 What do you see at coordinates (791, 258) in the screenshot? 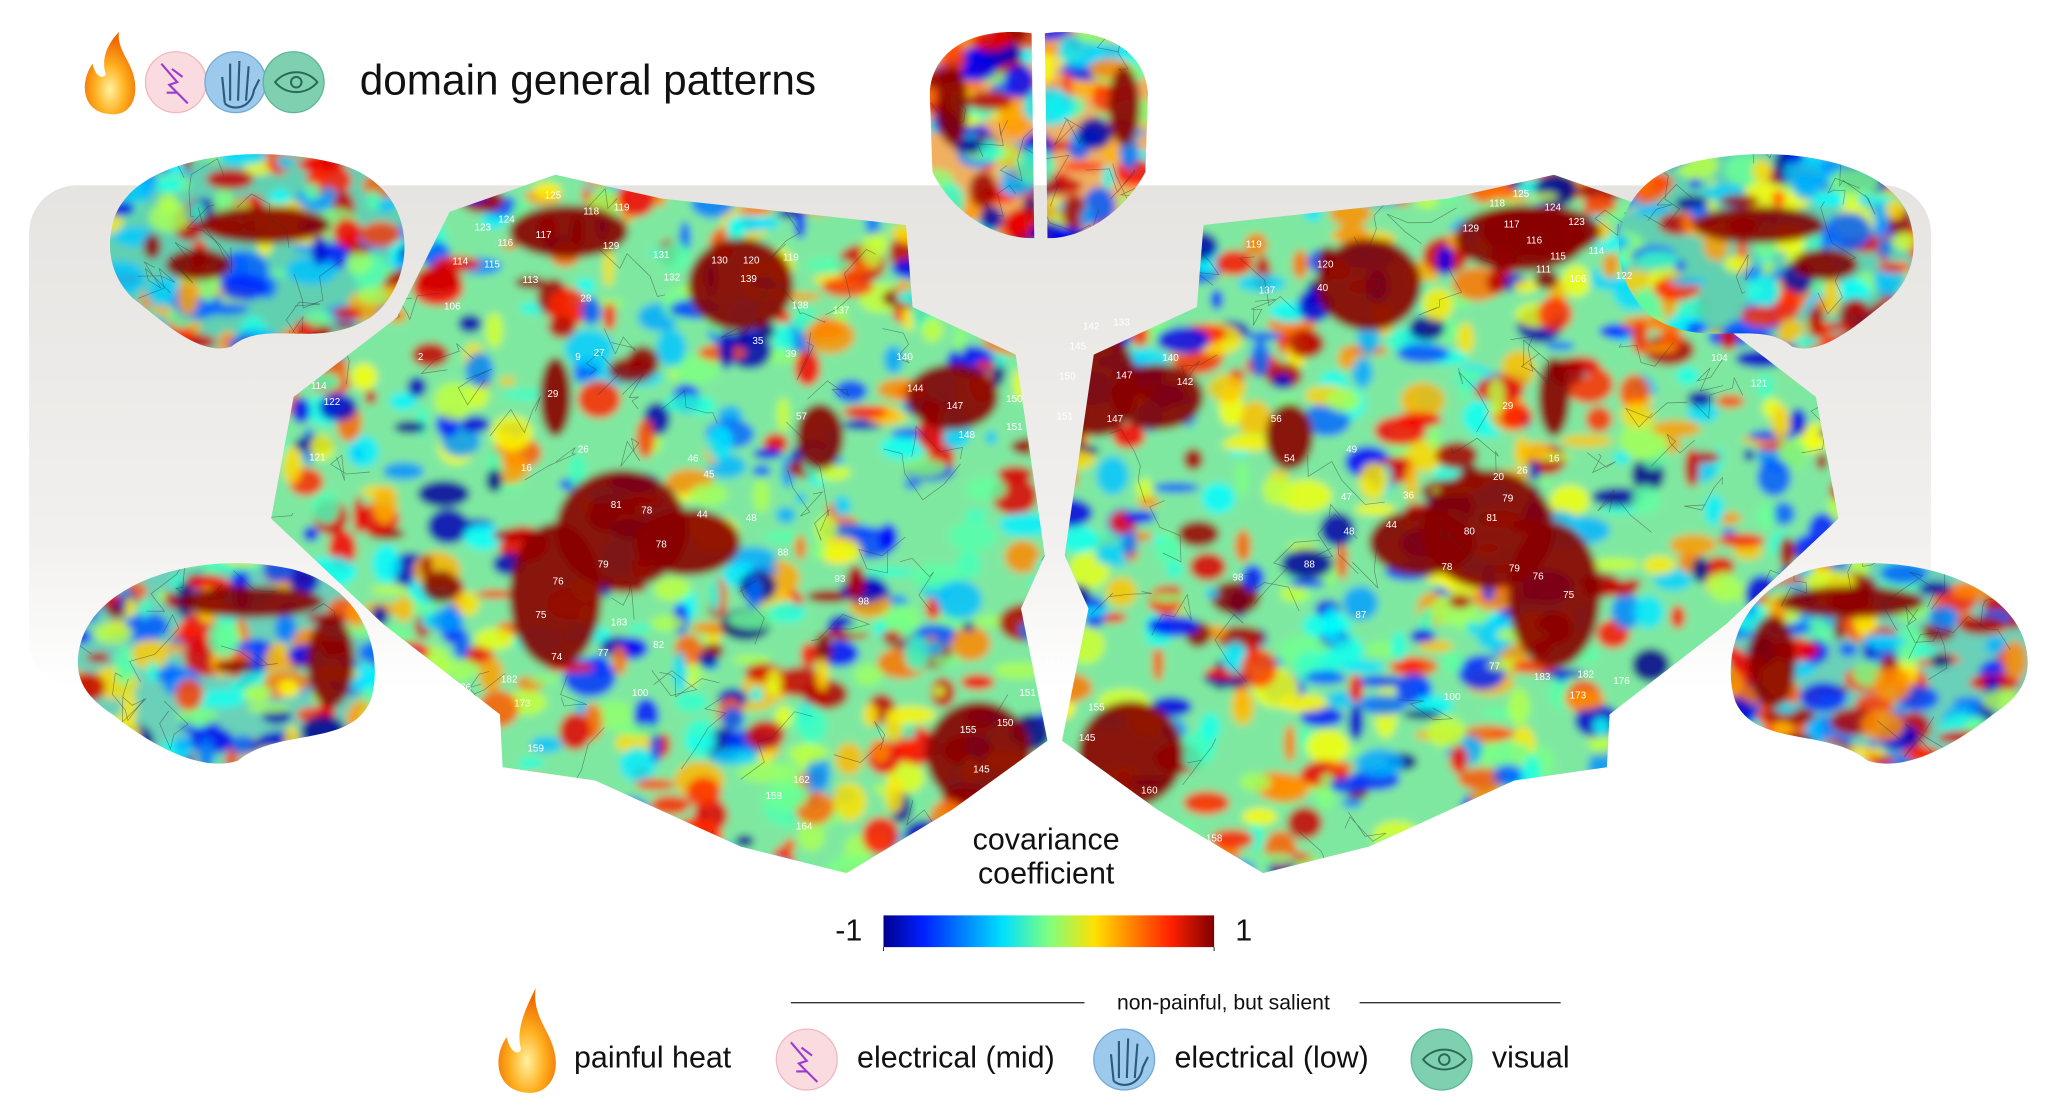
I see `region-label: 119` at bounding box center [791, 258].